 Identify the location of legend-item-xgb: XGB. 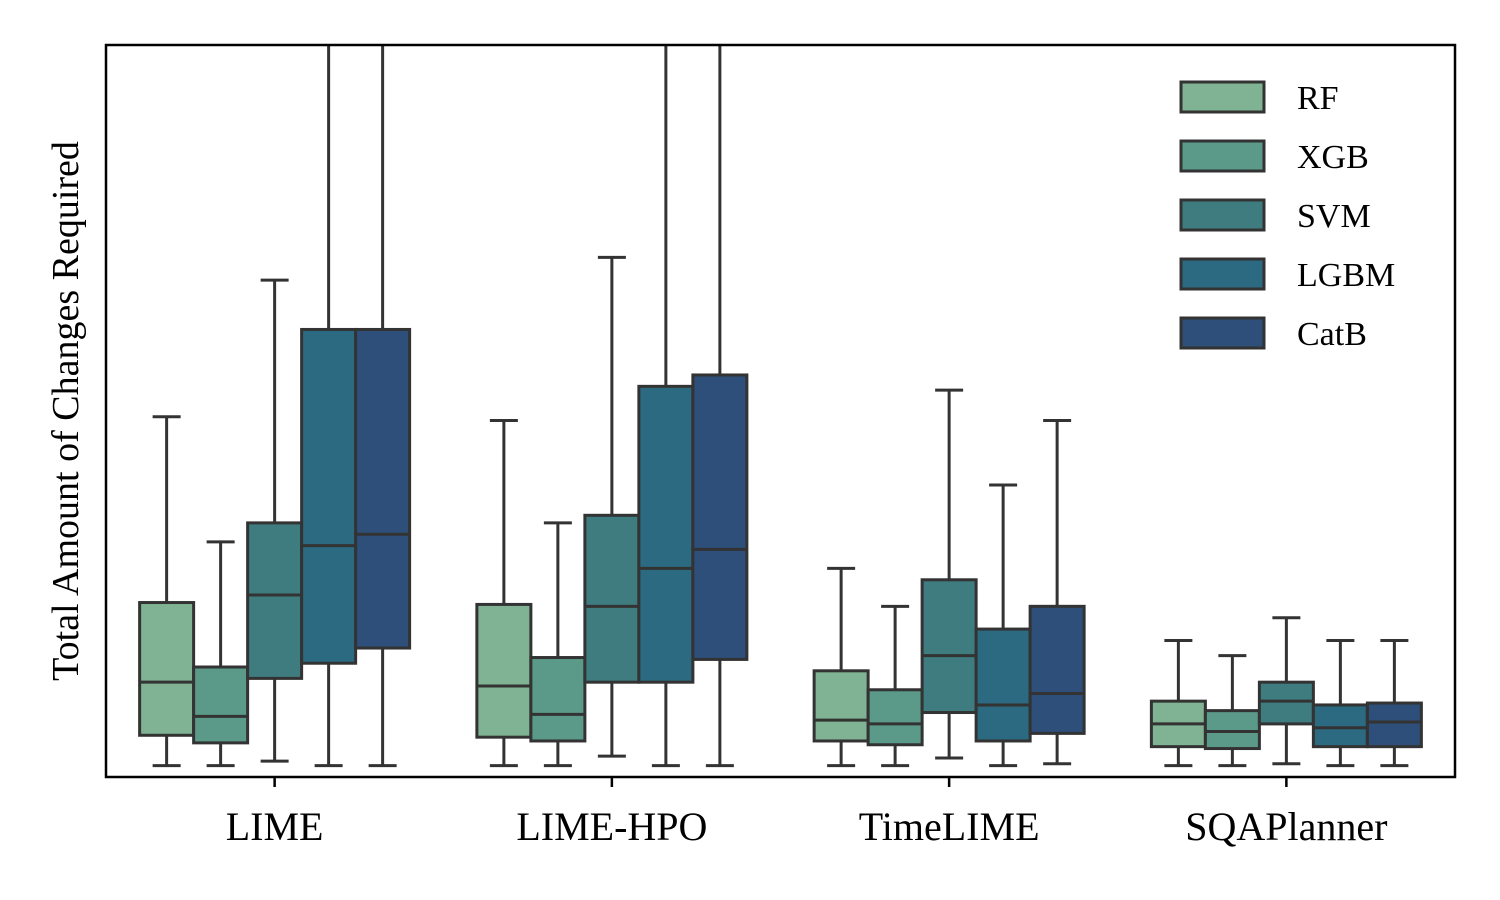
(1274, 157).